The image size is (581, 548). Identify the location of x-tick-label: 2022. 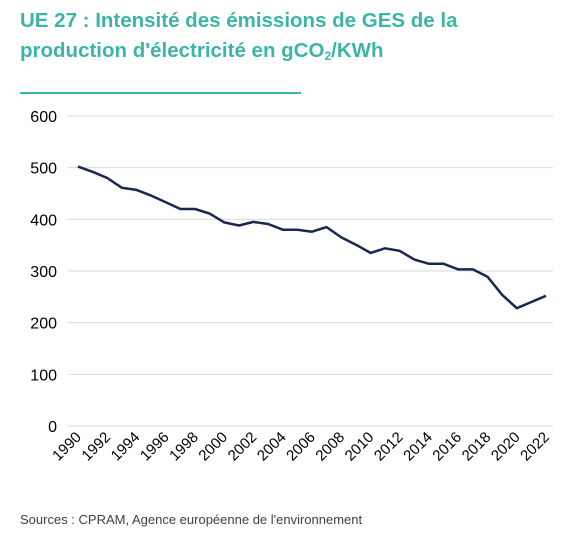
(535, 447).